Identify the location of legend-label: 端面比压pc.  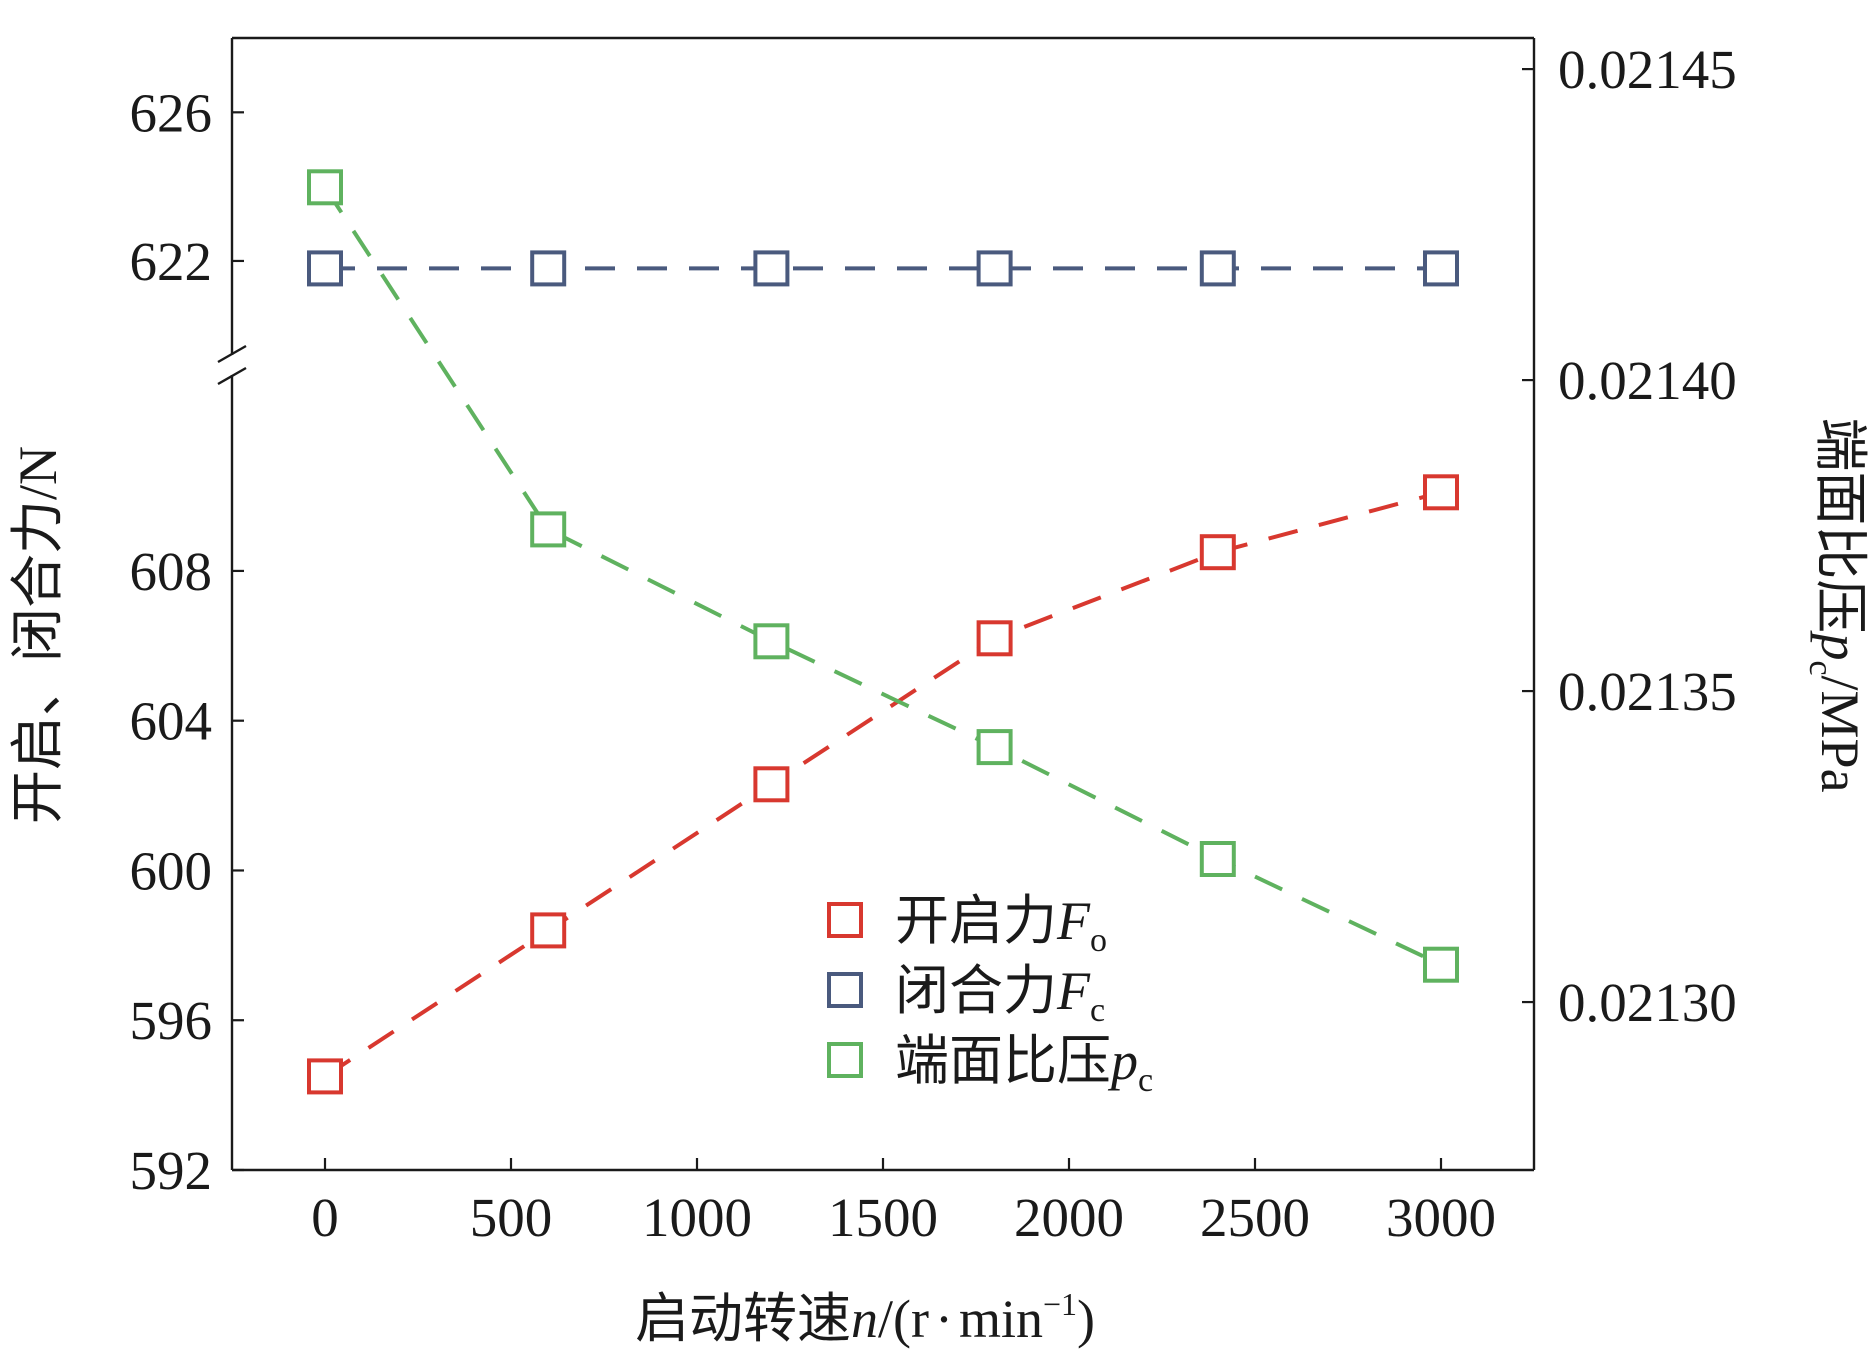
(1024, 1065).